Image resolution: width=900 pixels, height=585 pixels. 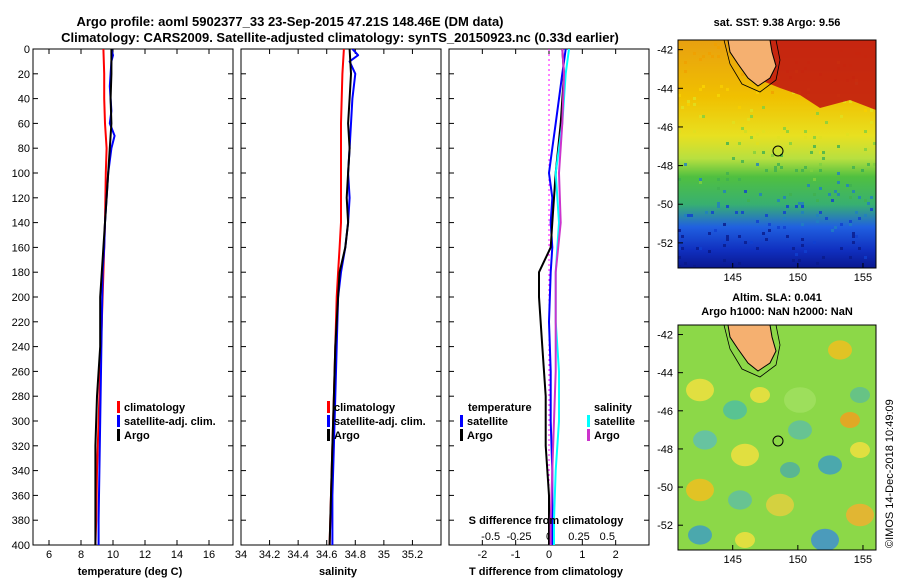 I want to click on sla-map-axes: -42 -44 -46 -48 -50 -52 145 150 155, so click(x=764, y=448).